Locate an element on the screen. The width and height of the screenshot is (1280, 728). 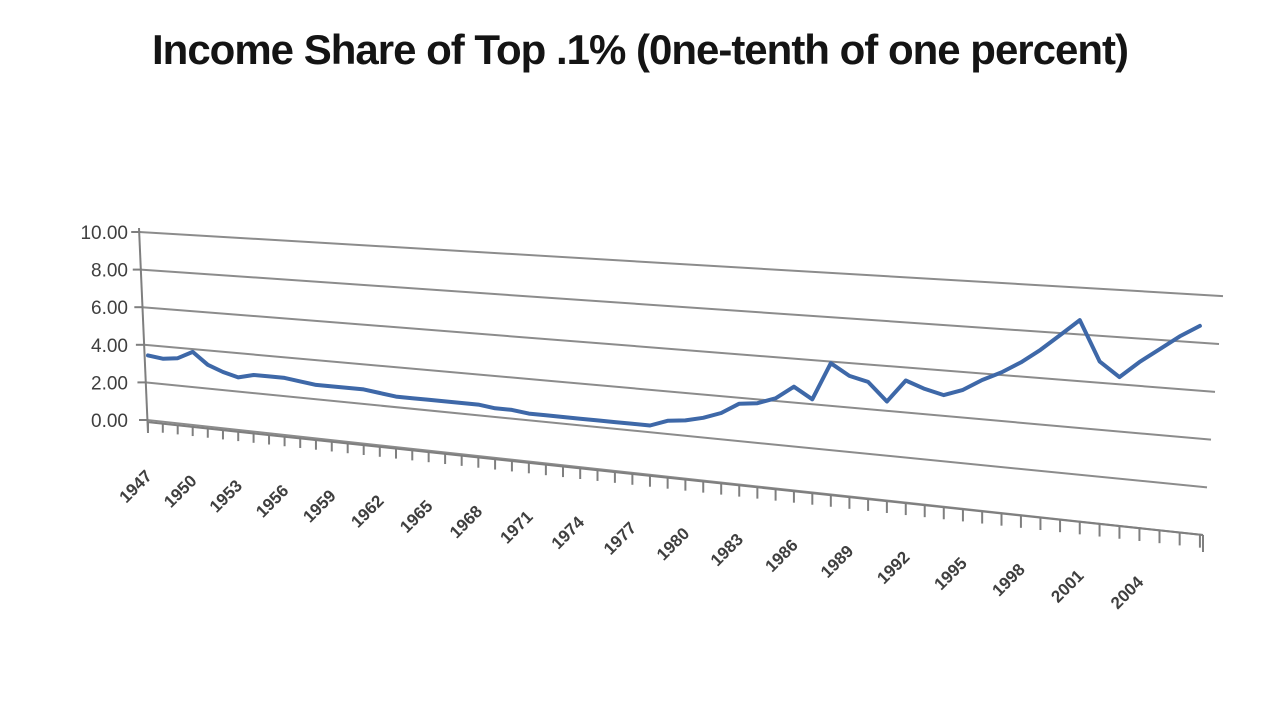
y-axis-tick-label: 4.00 is located at coordinates (109, 346).